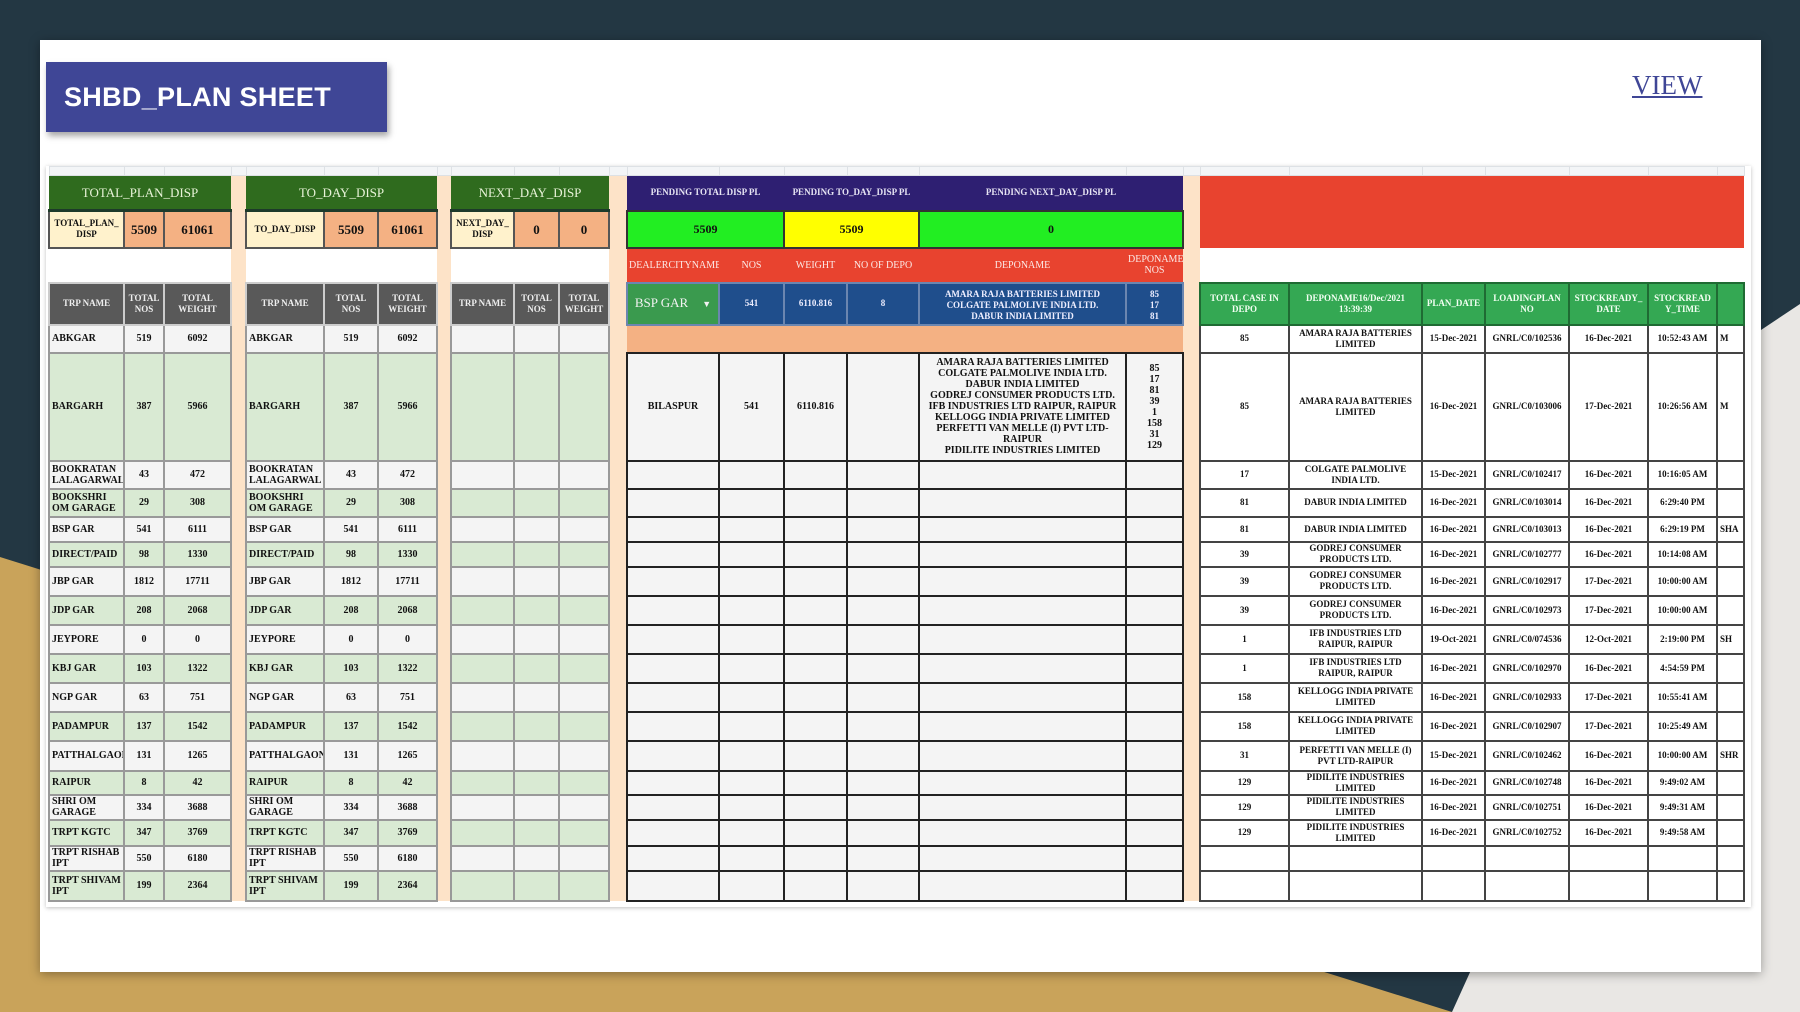  I want to click on trp-name-cell: PADAMPUR, so click(86, 726).